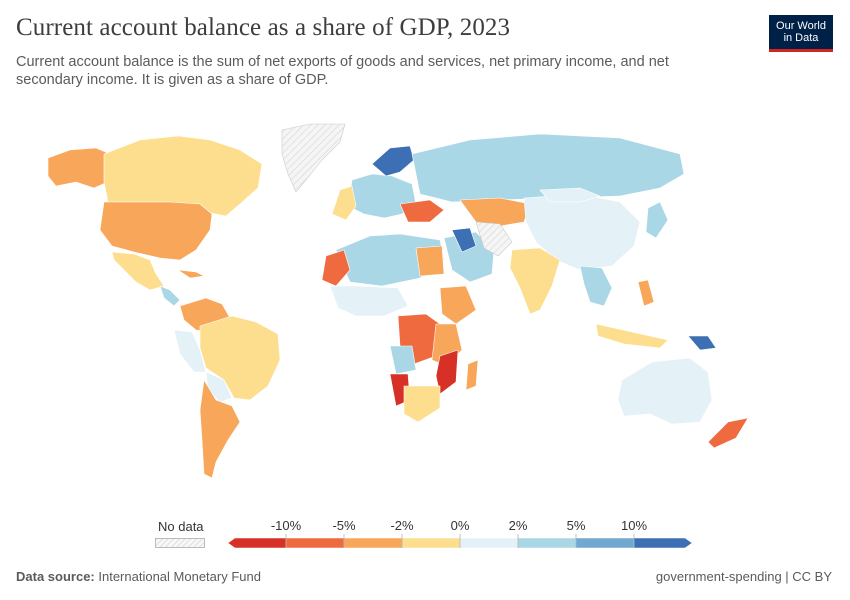 Image resolution: width=850 pixels, height=600 pixels. I want to click on region-caribbean, so click(191, 274).